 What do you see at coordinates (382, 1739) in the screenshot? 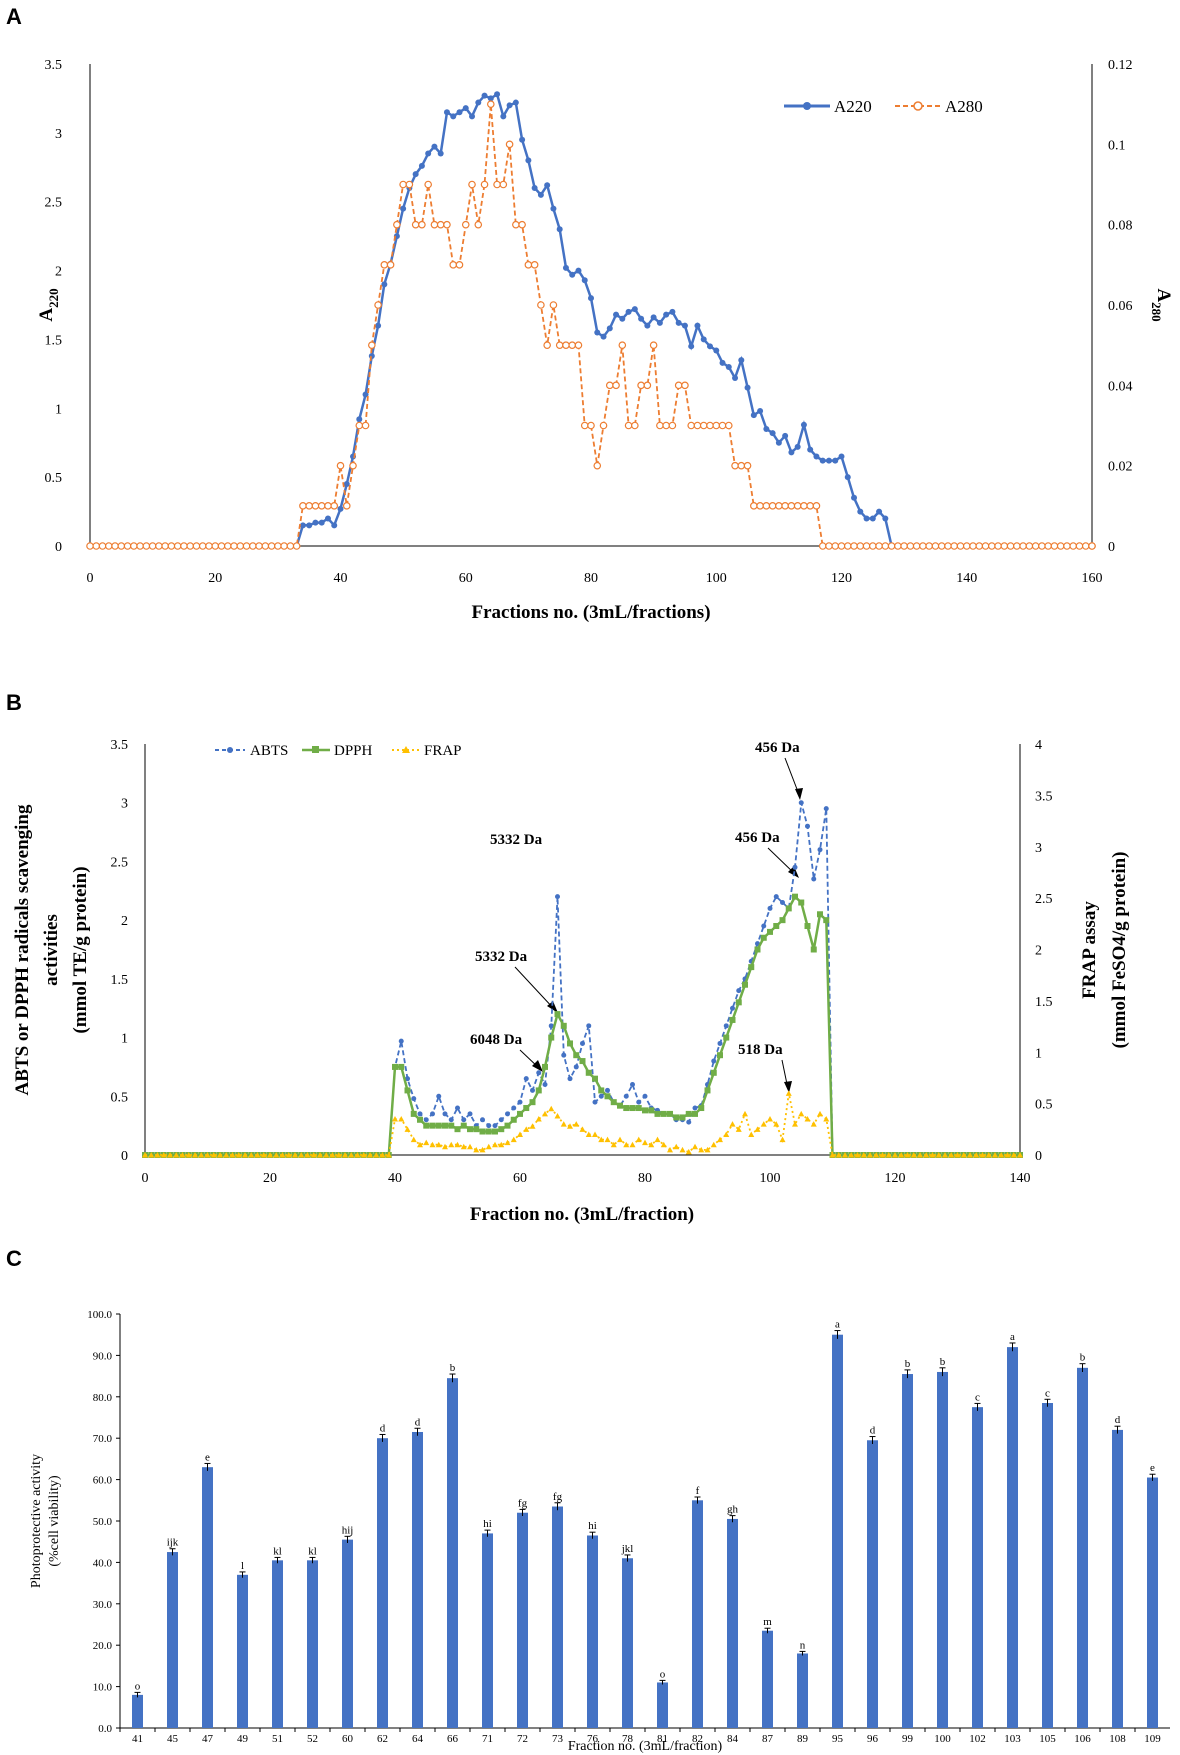
I see `c-x-tick-62: 62` at bounding box center [382, 1739].